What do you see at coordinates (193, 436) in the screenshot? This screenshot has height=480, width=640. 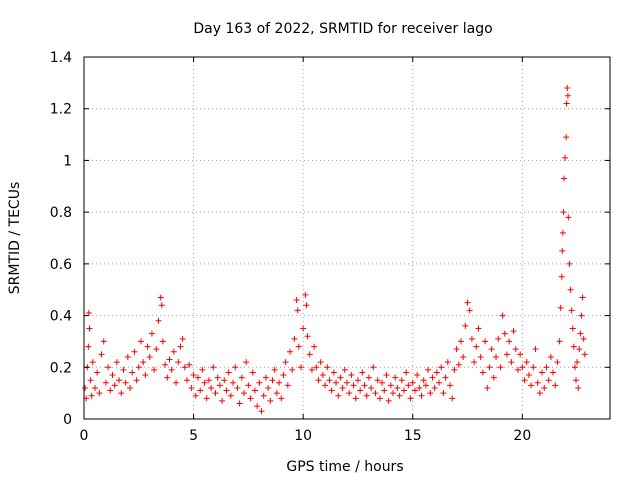 I see `x-tick-label: 5` at bounding box center [193, 436].